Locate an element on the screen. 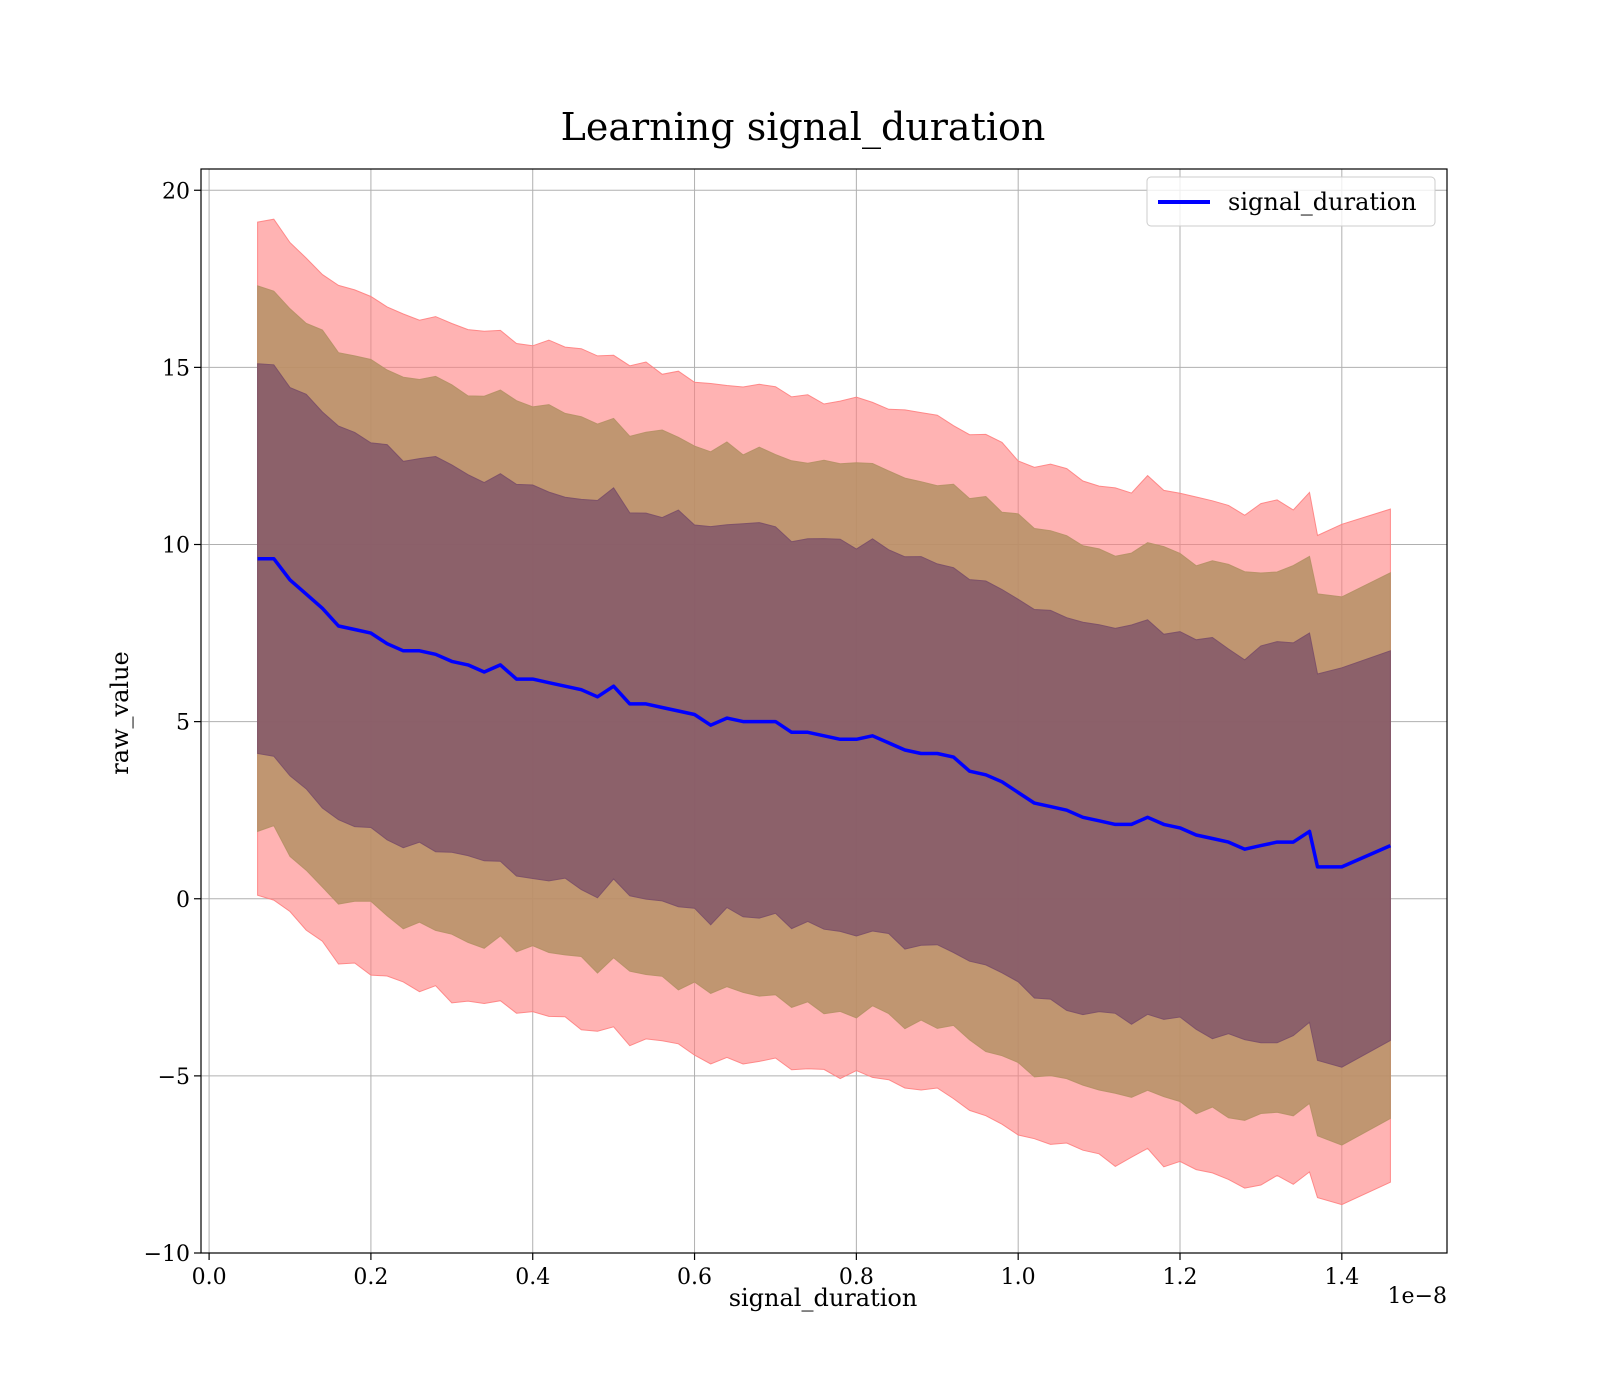 This screenshot has width=1600, height=1400. y-tick-label: 5 is located at coordinates (183, 723).